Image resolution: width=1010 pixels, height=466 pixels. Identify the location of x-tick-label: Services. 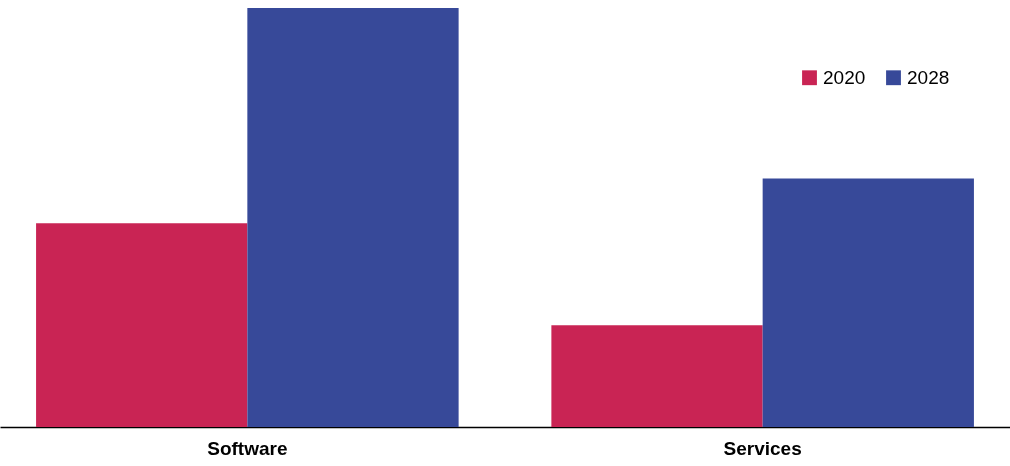
(762, 448).